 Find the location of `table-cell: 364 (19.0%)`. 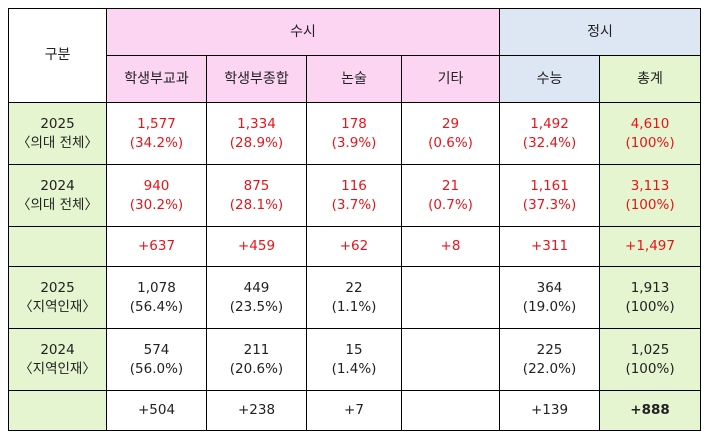

table-cell: 364 (19.0%) is located at coordinates (550, 297).